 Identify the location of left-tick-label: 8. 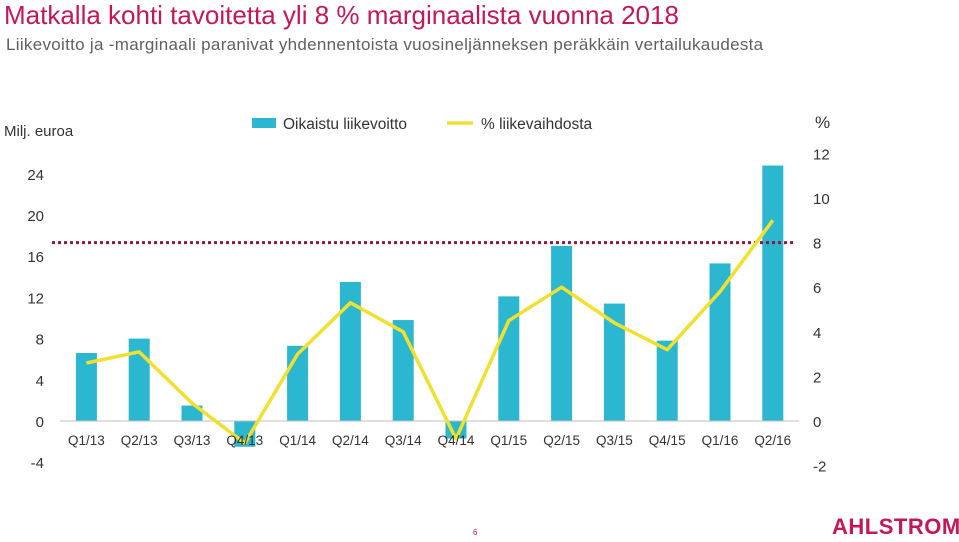
(40, 340).